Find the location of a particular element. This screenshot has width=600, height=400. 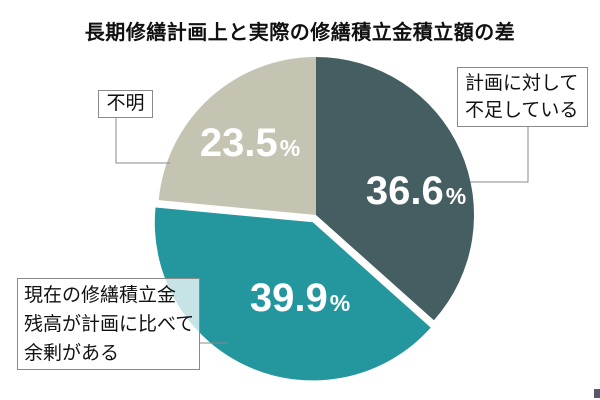

slice-value-label-surplus: 39.9% is located at coordinates (300, 298).